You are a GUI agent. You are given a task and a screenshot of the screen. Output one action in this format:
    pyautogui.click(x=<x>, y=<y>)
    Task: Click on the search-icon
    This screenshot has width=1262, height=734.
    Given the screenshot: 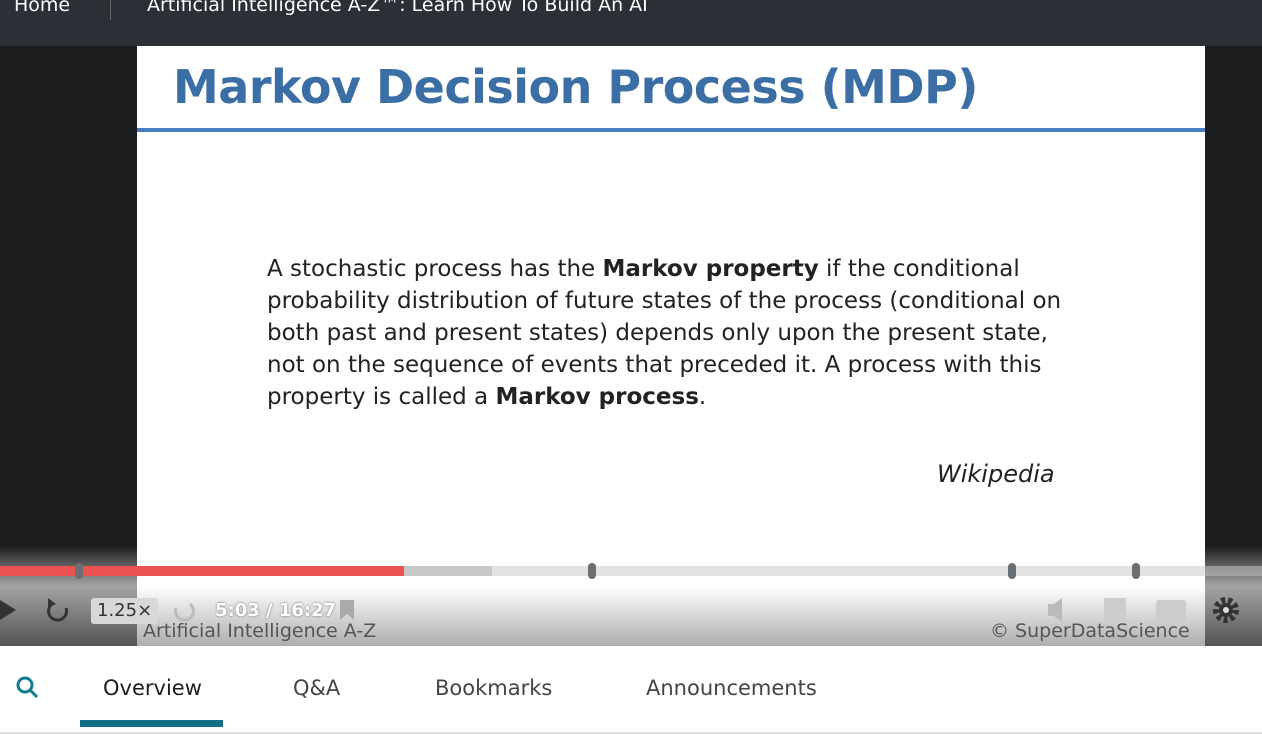 What is the action you would take?
    pyautogui.click(x=28, y=688)
    